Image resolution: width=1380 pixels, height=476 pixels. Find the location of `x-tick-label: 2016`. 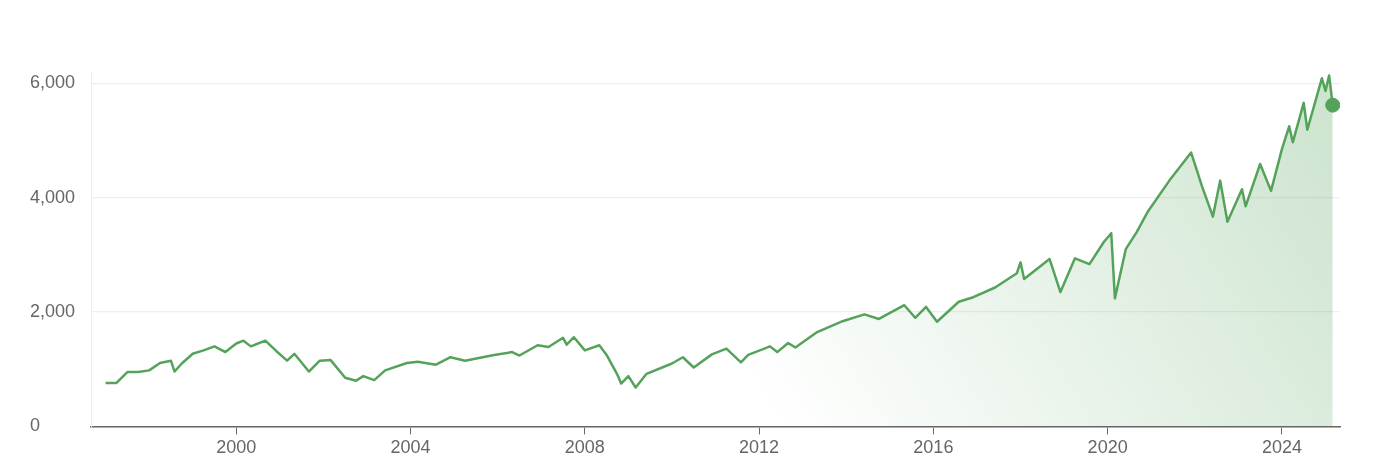

x-tick-label: 2016 is located at coordinates (933, 447).